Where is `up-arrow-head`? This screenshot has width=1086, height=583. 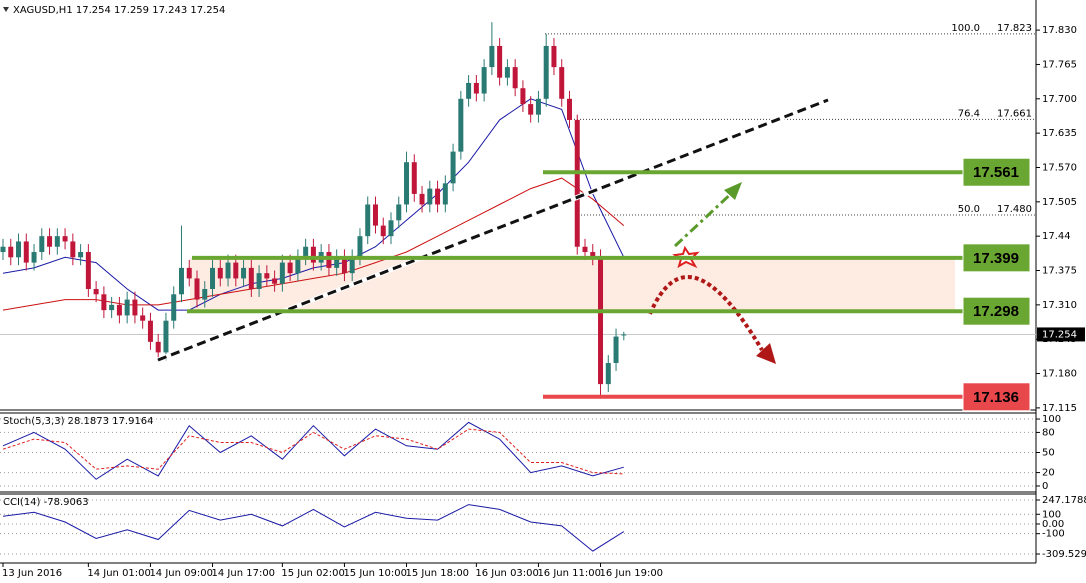
up-arrow-head is located at coordinates (733, 191).